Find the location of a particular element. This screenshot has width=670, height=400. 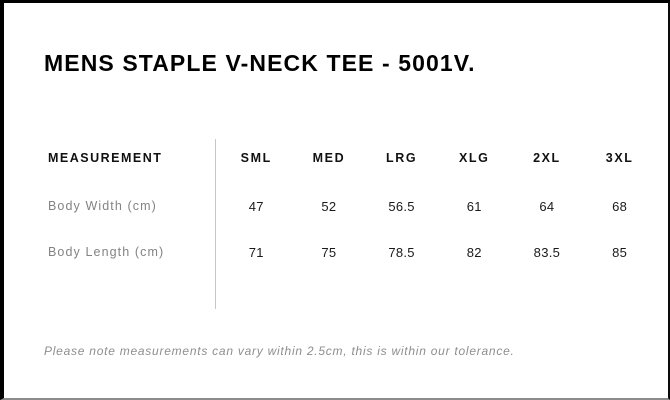

cell-body-width-xlg: 61 is located at coordinates (474, 206).